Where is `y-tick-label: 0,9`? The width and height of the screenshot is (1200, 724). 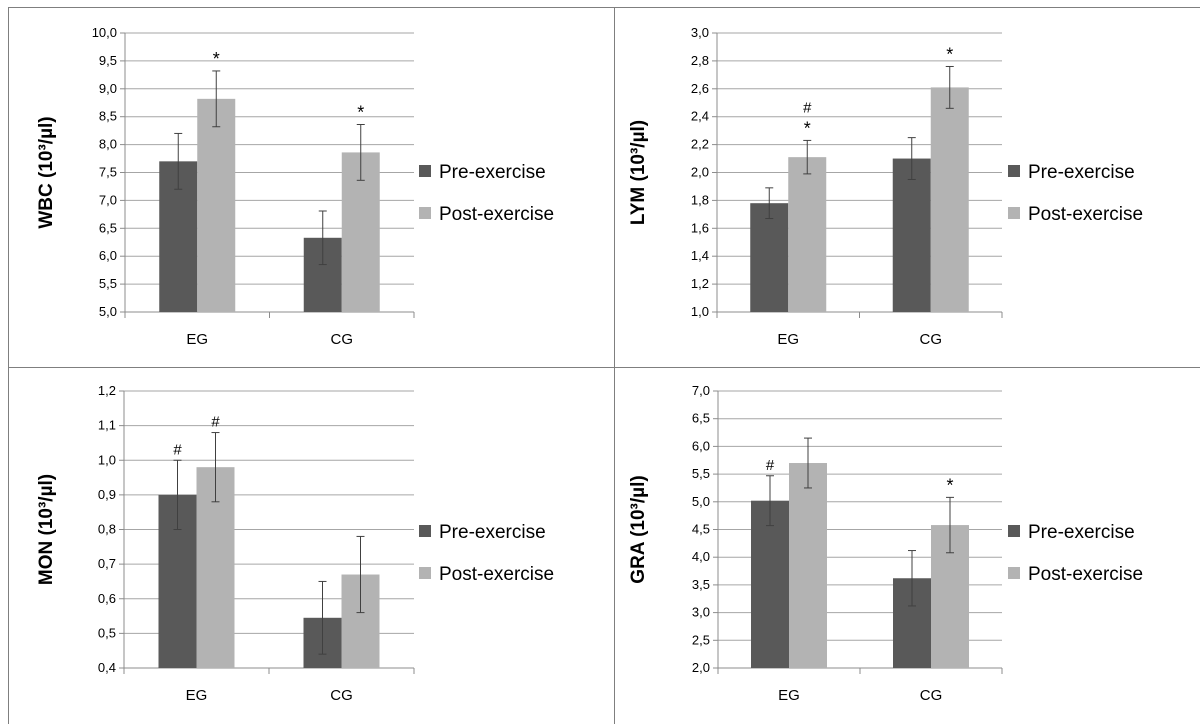
y-tick-label: 0,9 is located at coordinates (107, 494).